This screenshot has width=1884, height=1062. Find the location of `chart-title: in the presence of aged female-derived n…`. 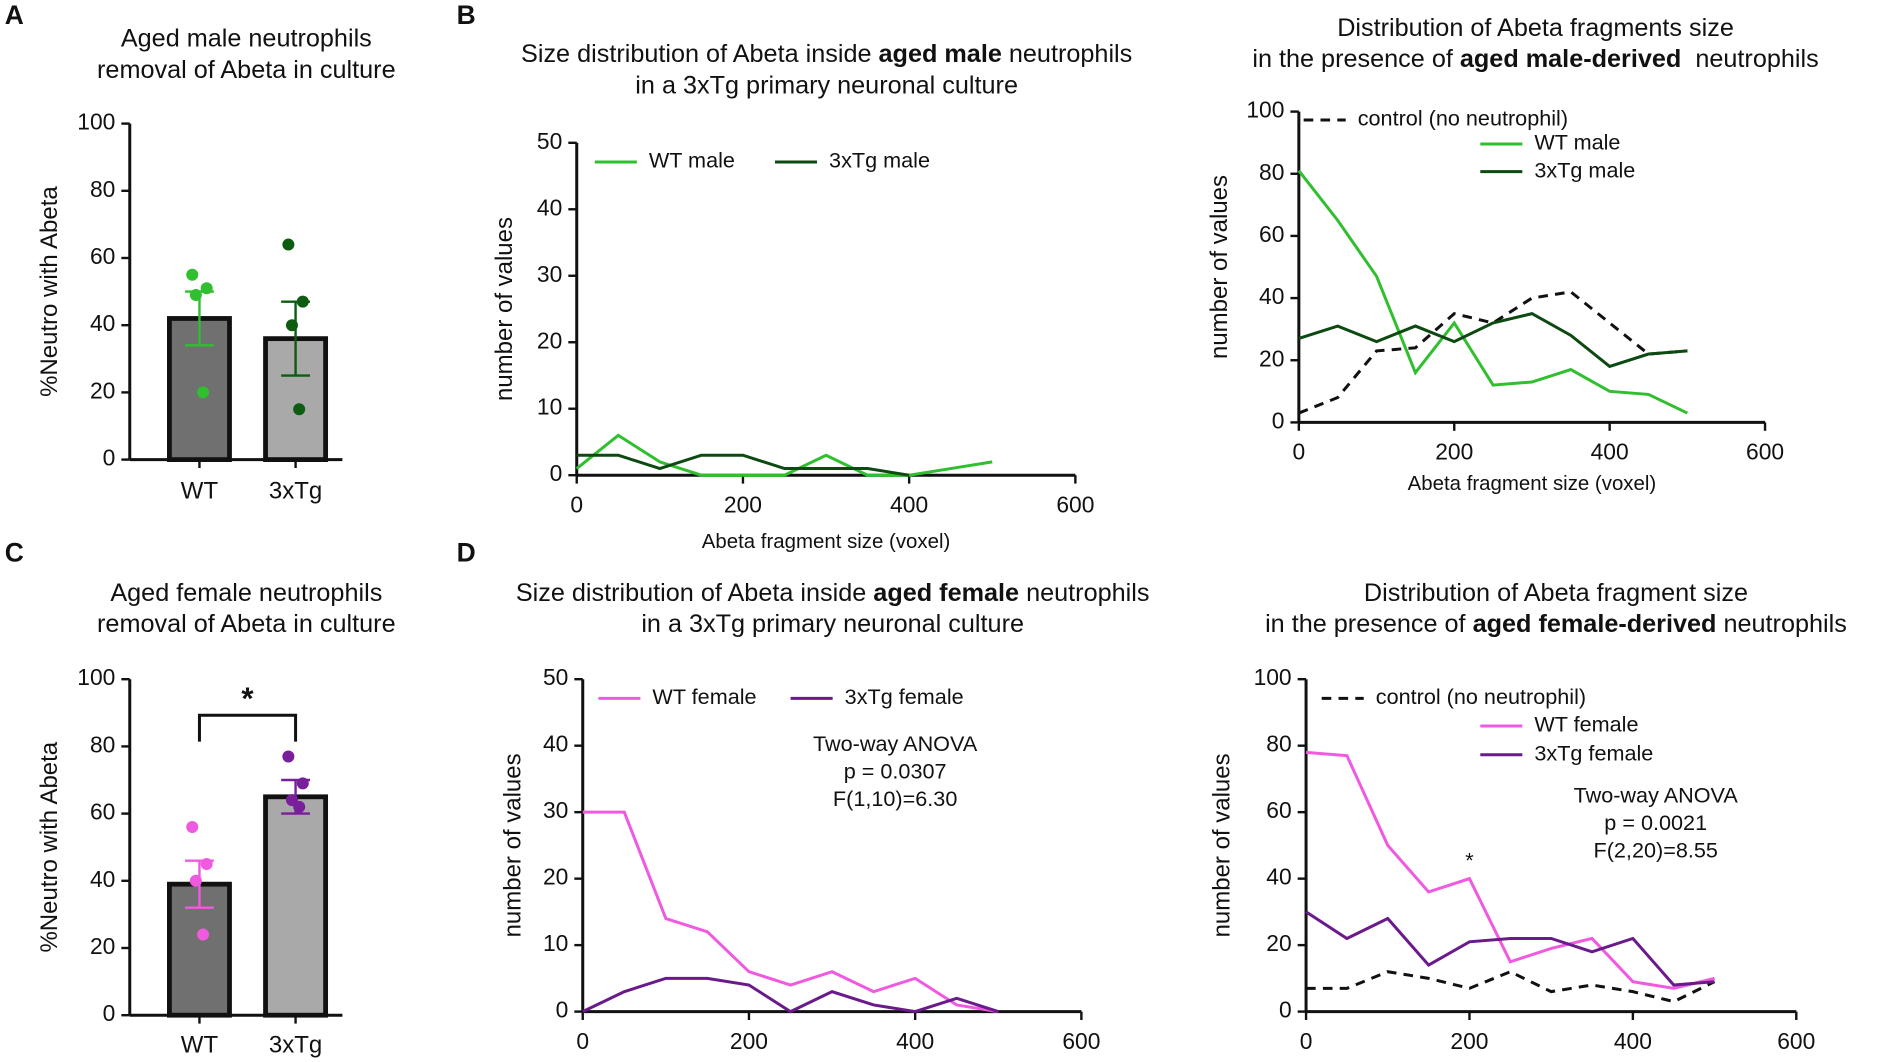

chart-title: in the presence of aged female-derived n… is located at coordinates (1556, 624).